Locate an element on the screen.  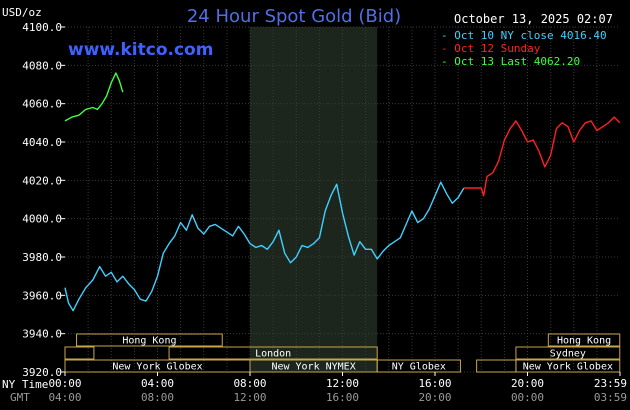
x-tick-label-ny: 00:00 is located at coordinates (64, 383).